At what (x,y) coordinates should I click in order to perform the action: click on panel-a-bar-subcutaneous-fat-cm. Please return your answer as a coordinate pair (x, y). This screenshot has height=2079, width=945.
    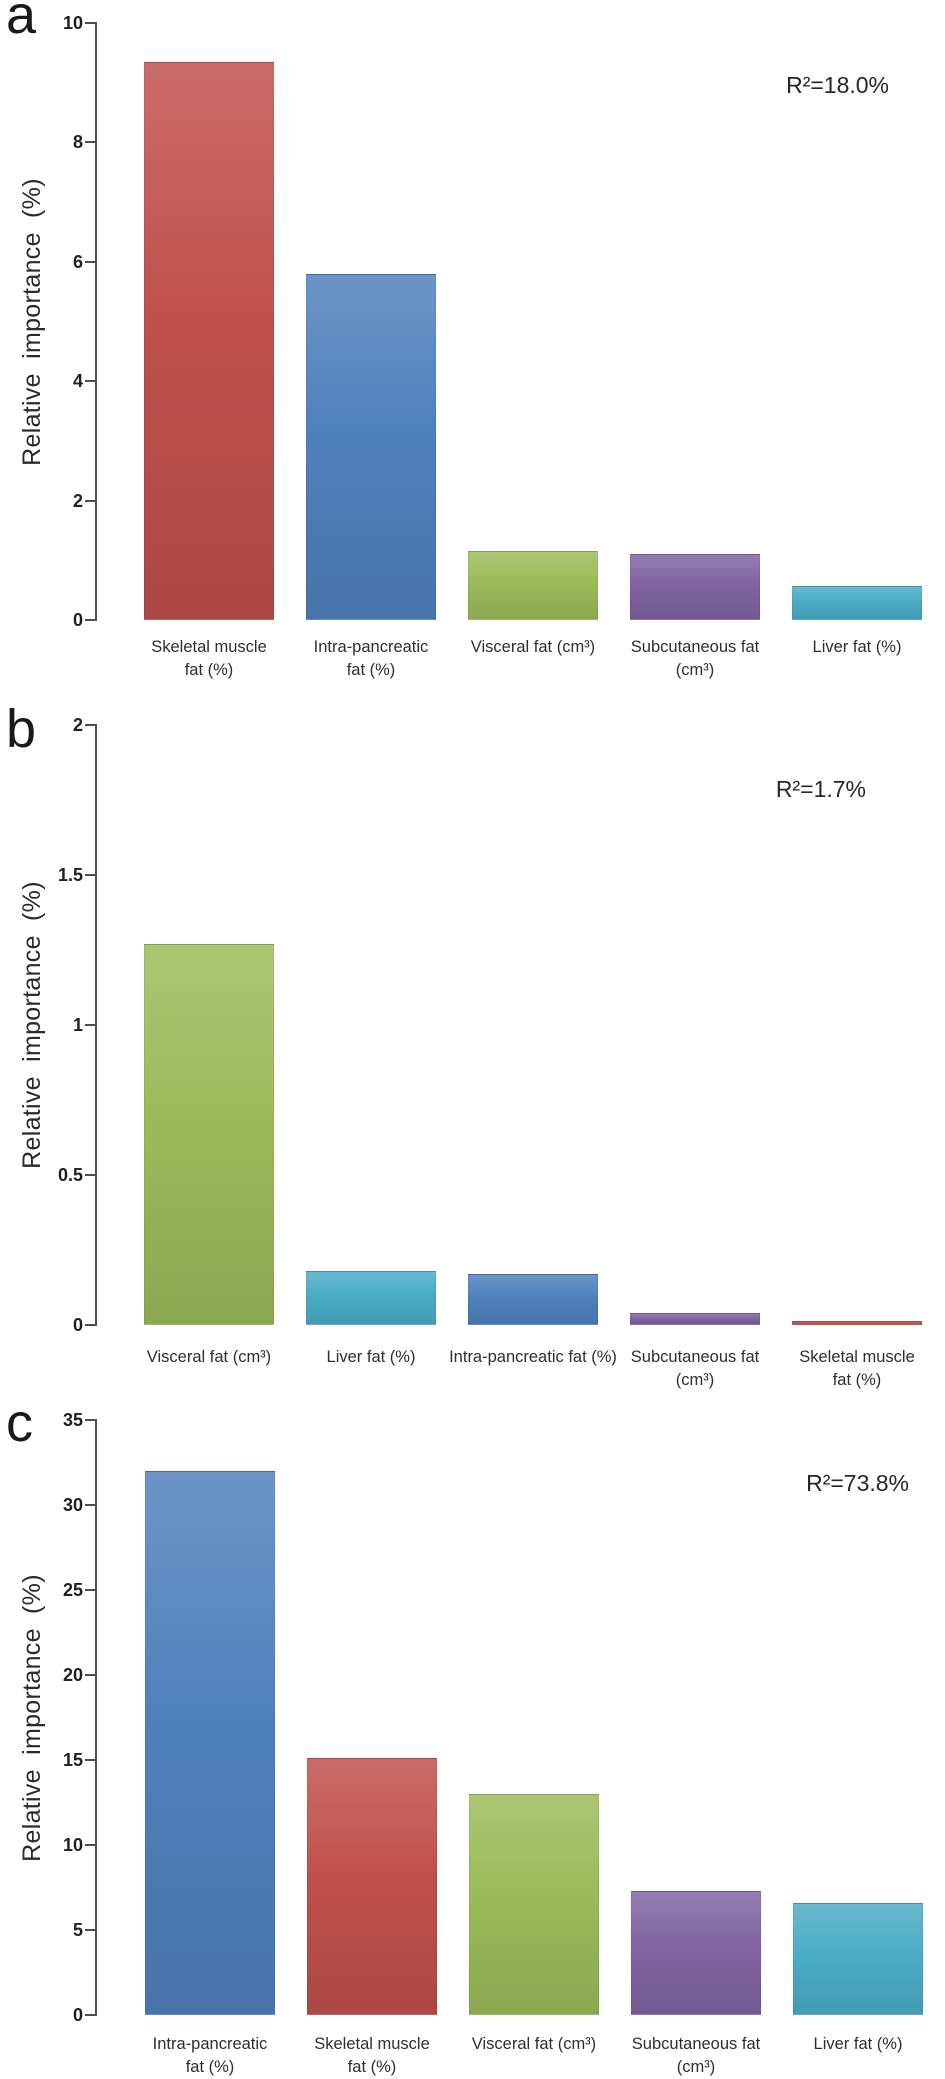
    Looking at the image, I should click on (695, 587).